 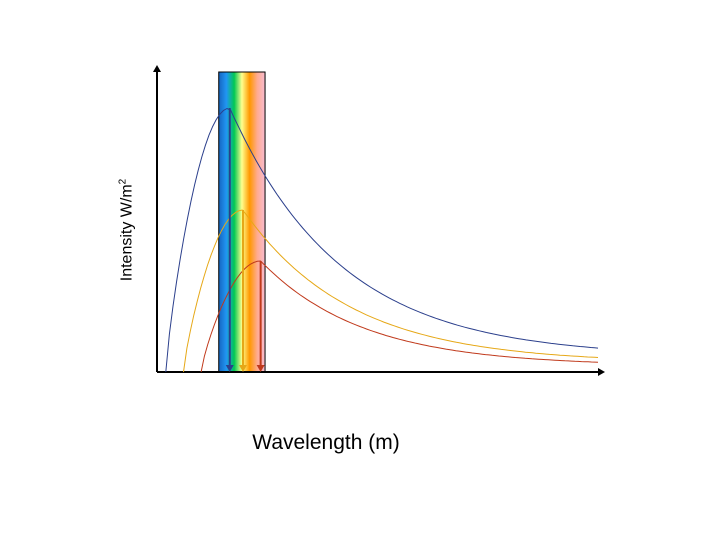 I want to click on x-axis-label: Wavelength (m), so click(x=326, y=442).